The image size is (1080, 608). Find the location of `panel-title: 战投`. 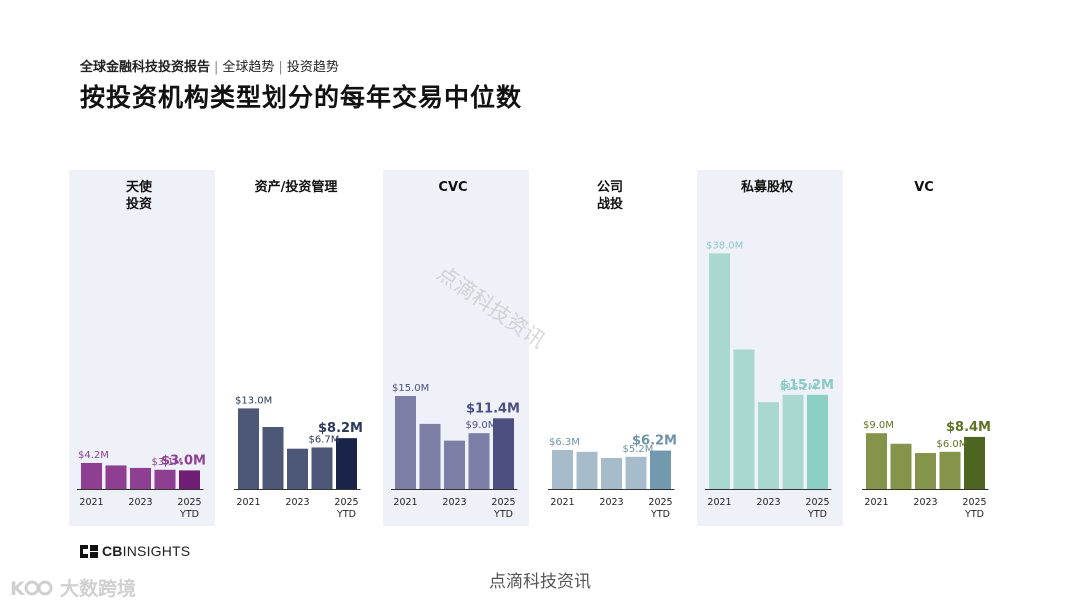

panel-title: 战投 is located at coordinates (610, 204).